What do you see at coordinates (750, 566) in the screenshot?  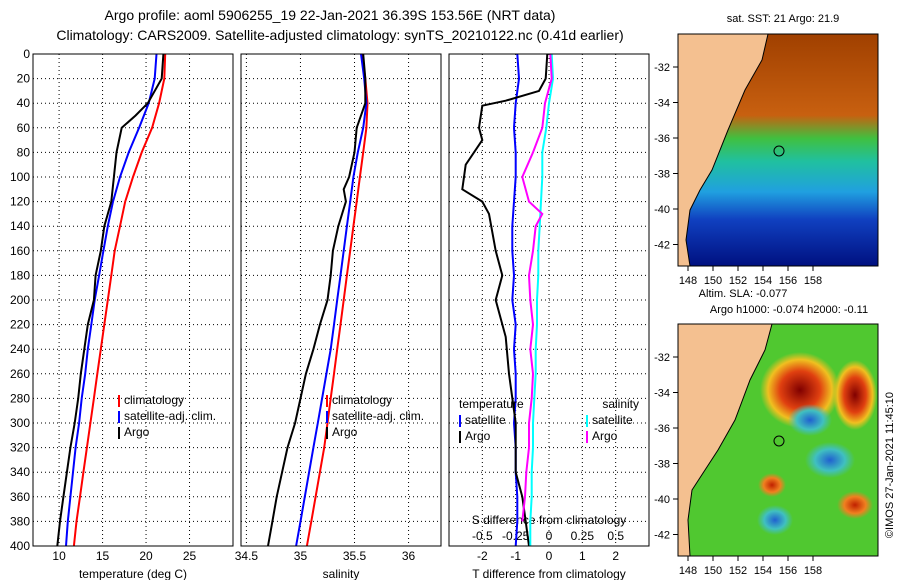 I see `sla-lon-ticks: 148 150 152 154 156 158` at bounding box center [750, 566].